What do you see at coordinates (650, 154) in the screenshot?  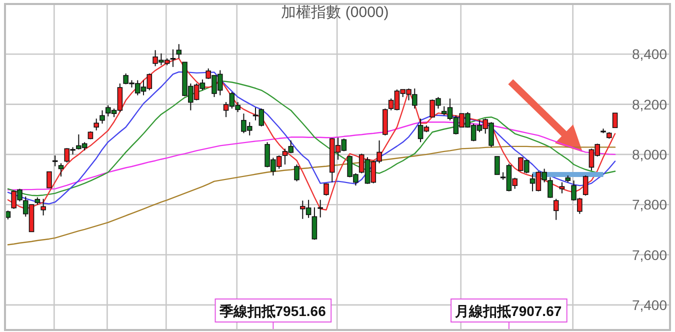 I see `y-tick-label: 8,000` at bounding box center [650, 154].